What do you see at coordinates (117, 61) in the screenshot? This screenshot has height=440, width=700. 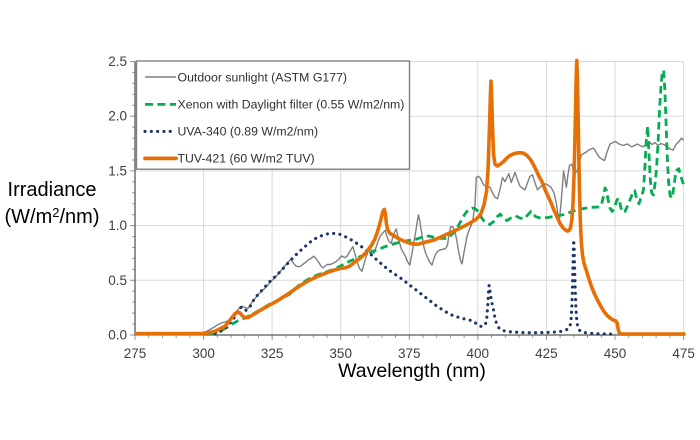 I see `svg-text: 2.5` at bounding box center [117, 61].